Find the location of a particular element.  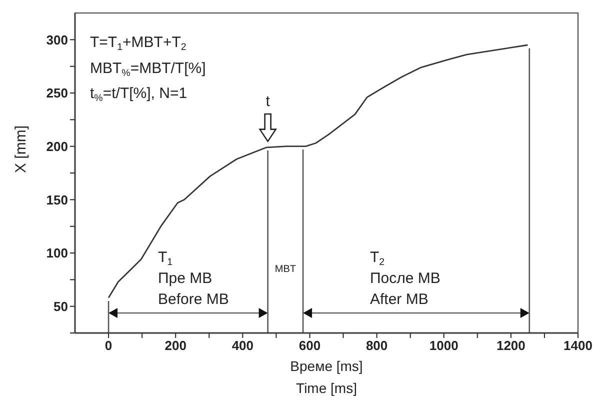

x-tick-label: 1400 is located at coordinates (578, 346).